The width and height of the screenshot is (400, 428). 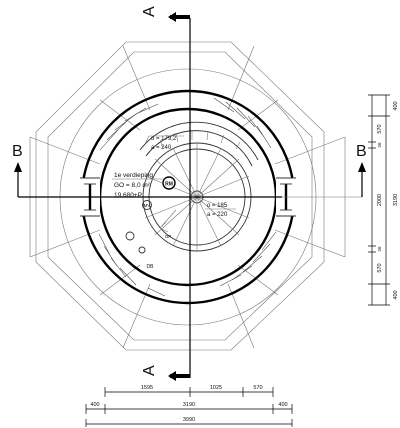 I want to click on upper-annotation-line1: o = 179,2, so click(x=164, y=139).